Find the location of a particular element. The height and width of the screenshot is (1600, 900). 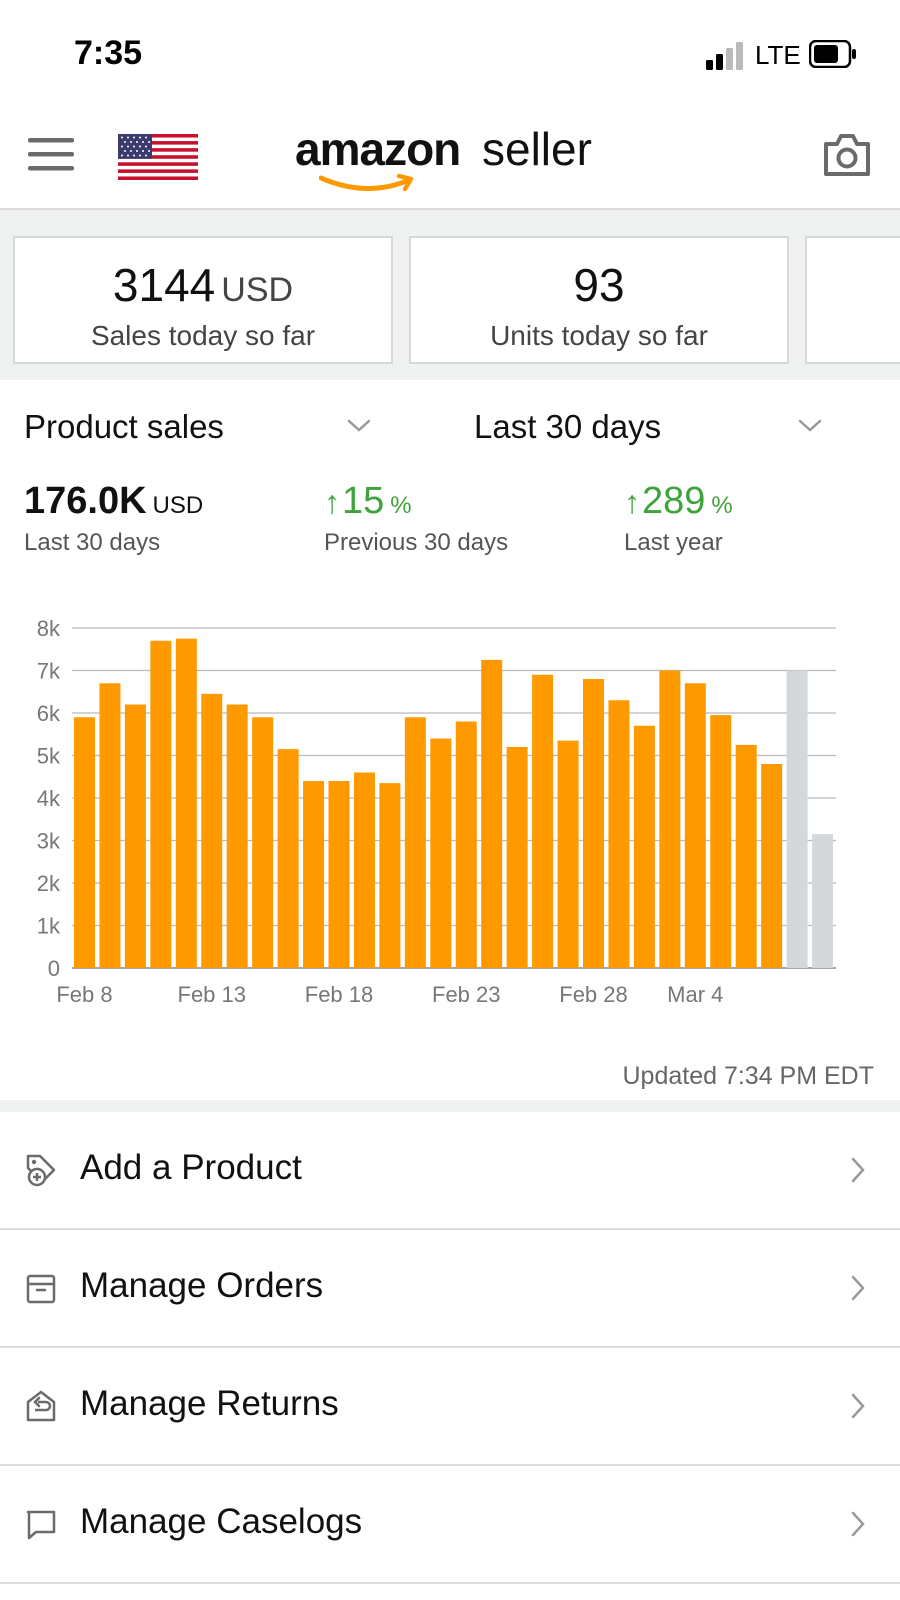

sales-today-value: 3144 USD is located at coordinates (203, 285).